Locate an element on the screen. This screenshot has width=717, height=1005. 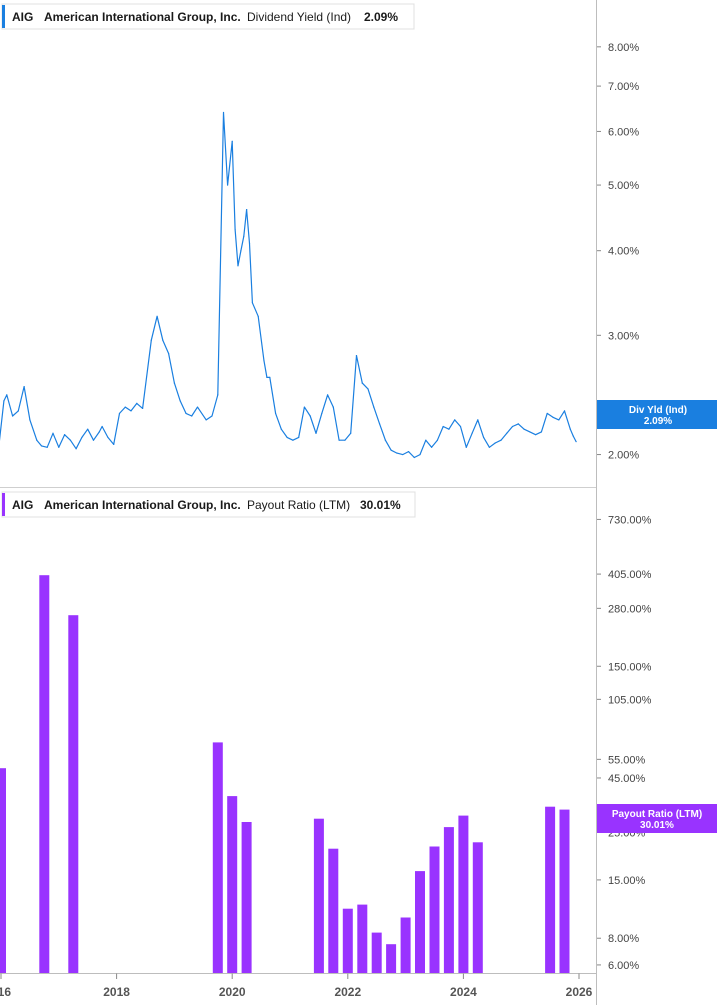
y-tick-label: 6.00% is located at coordinates (623, 966).